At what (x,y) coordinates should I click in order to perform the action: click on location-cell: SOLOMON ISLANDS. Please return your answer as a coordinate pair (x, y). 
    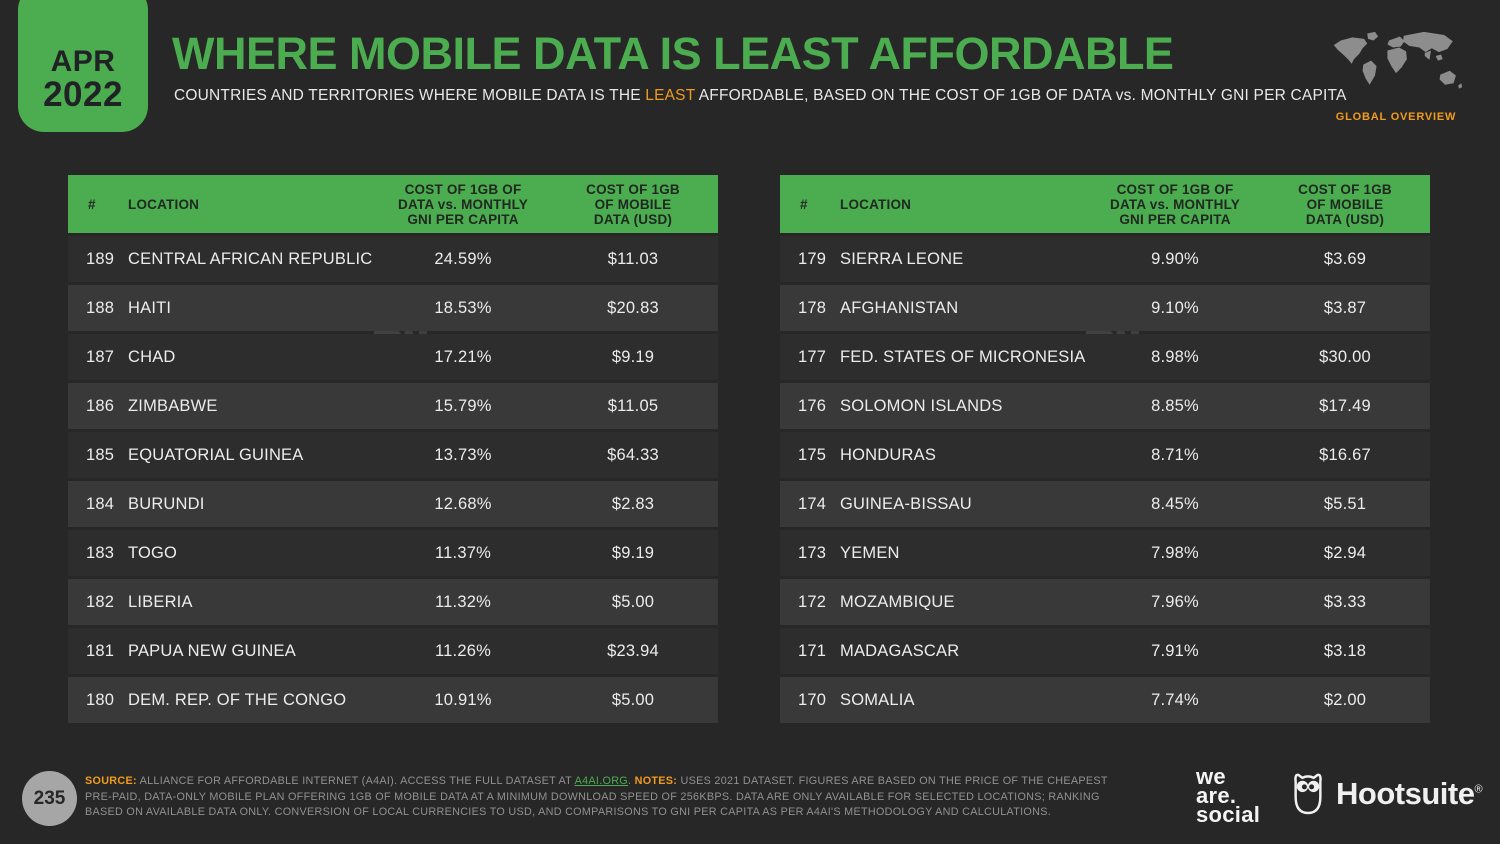
    Looking at the image, I should click on (921, 405).